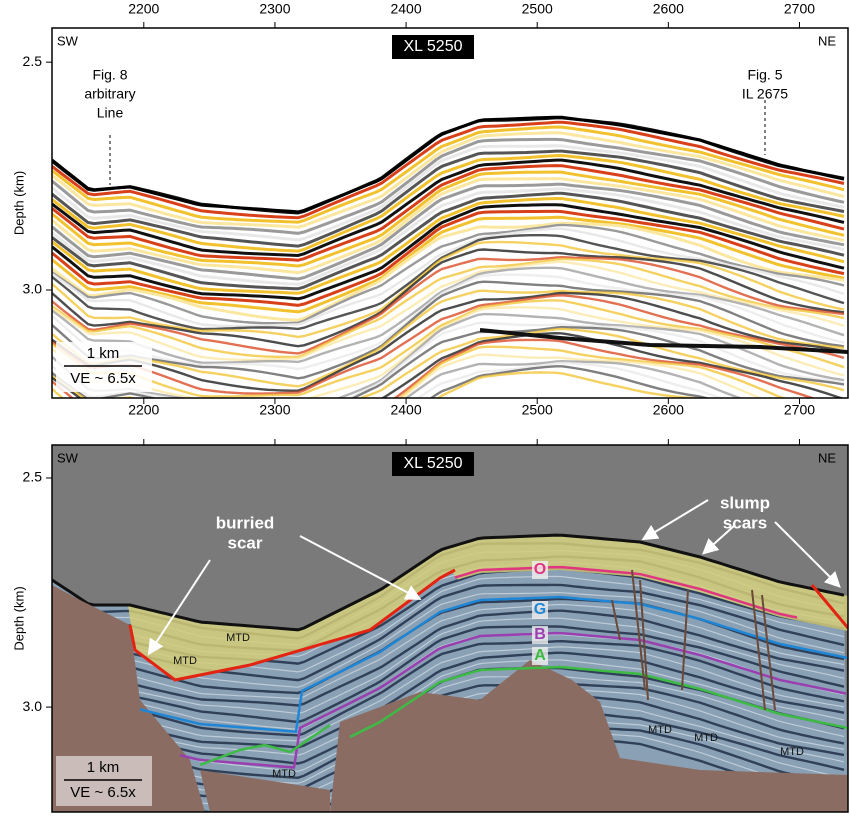 The image size is (850, 821). I want to click on annotation: scars, so click(745, 522).